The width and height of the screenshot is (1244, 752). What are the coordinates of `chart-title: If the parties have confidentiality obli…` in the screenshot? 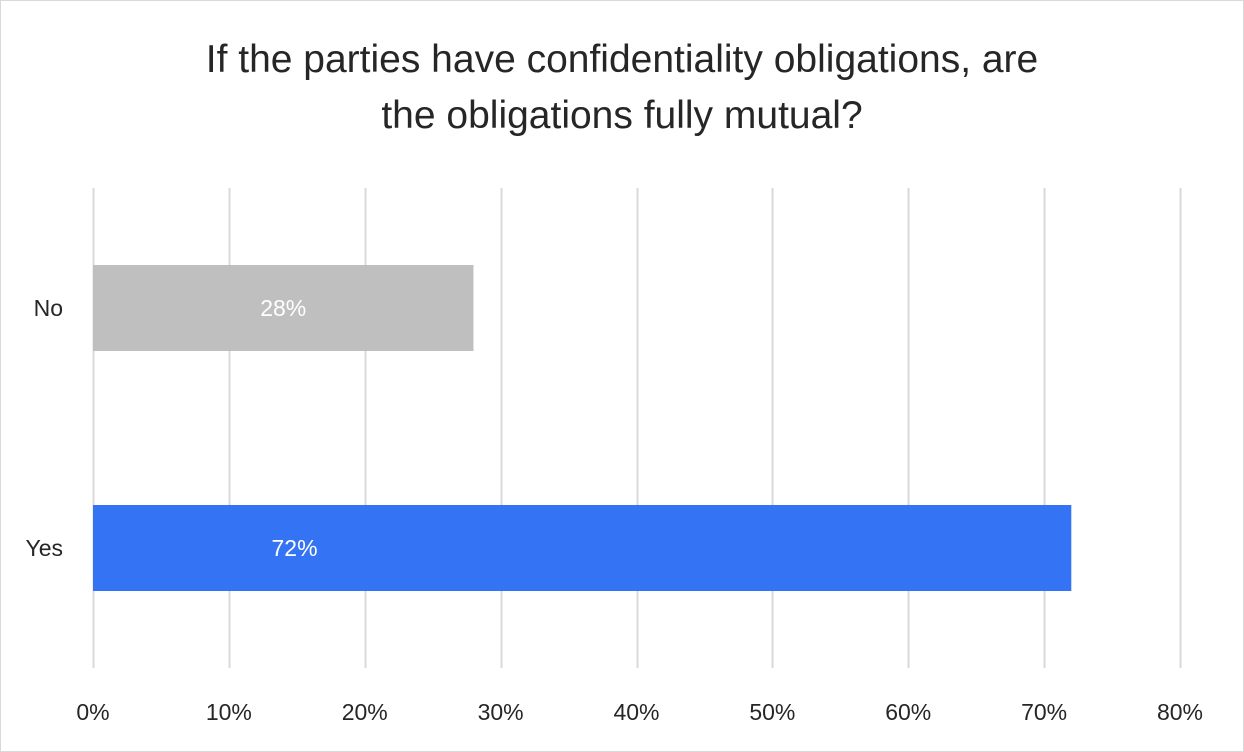 It's located at (622, 88).